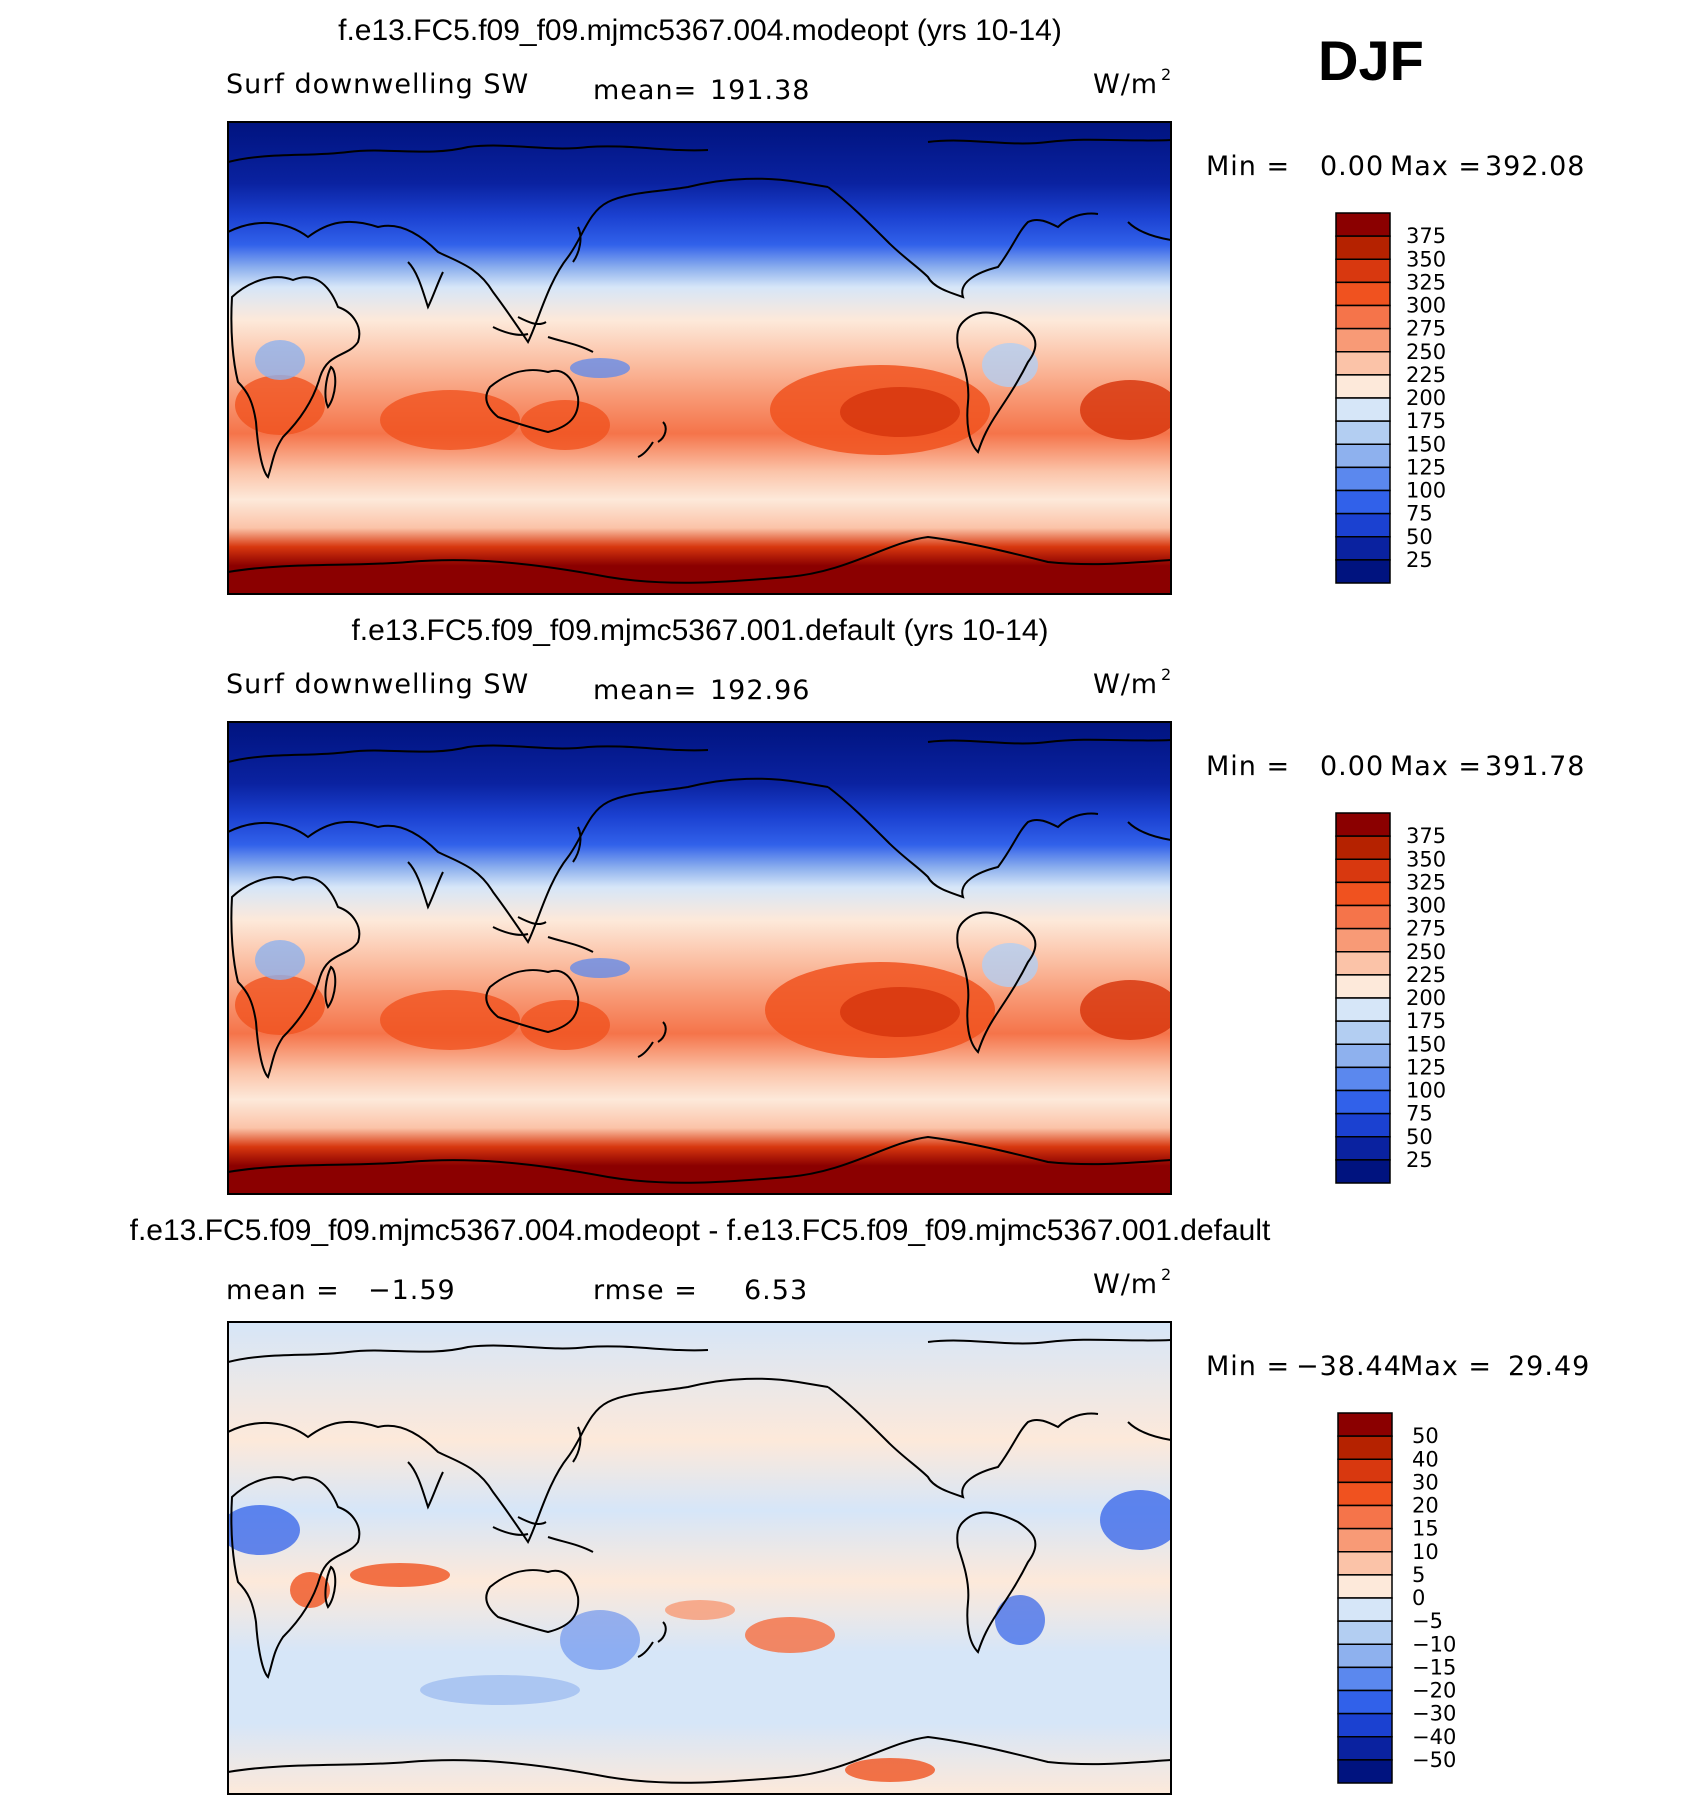 The image size is (1691, 1808). What do you see at coordinates (1436, 166) in the screenshot?
I see `panel-1-max-label: Max =` at bounding box center [1436, 166].